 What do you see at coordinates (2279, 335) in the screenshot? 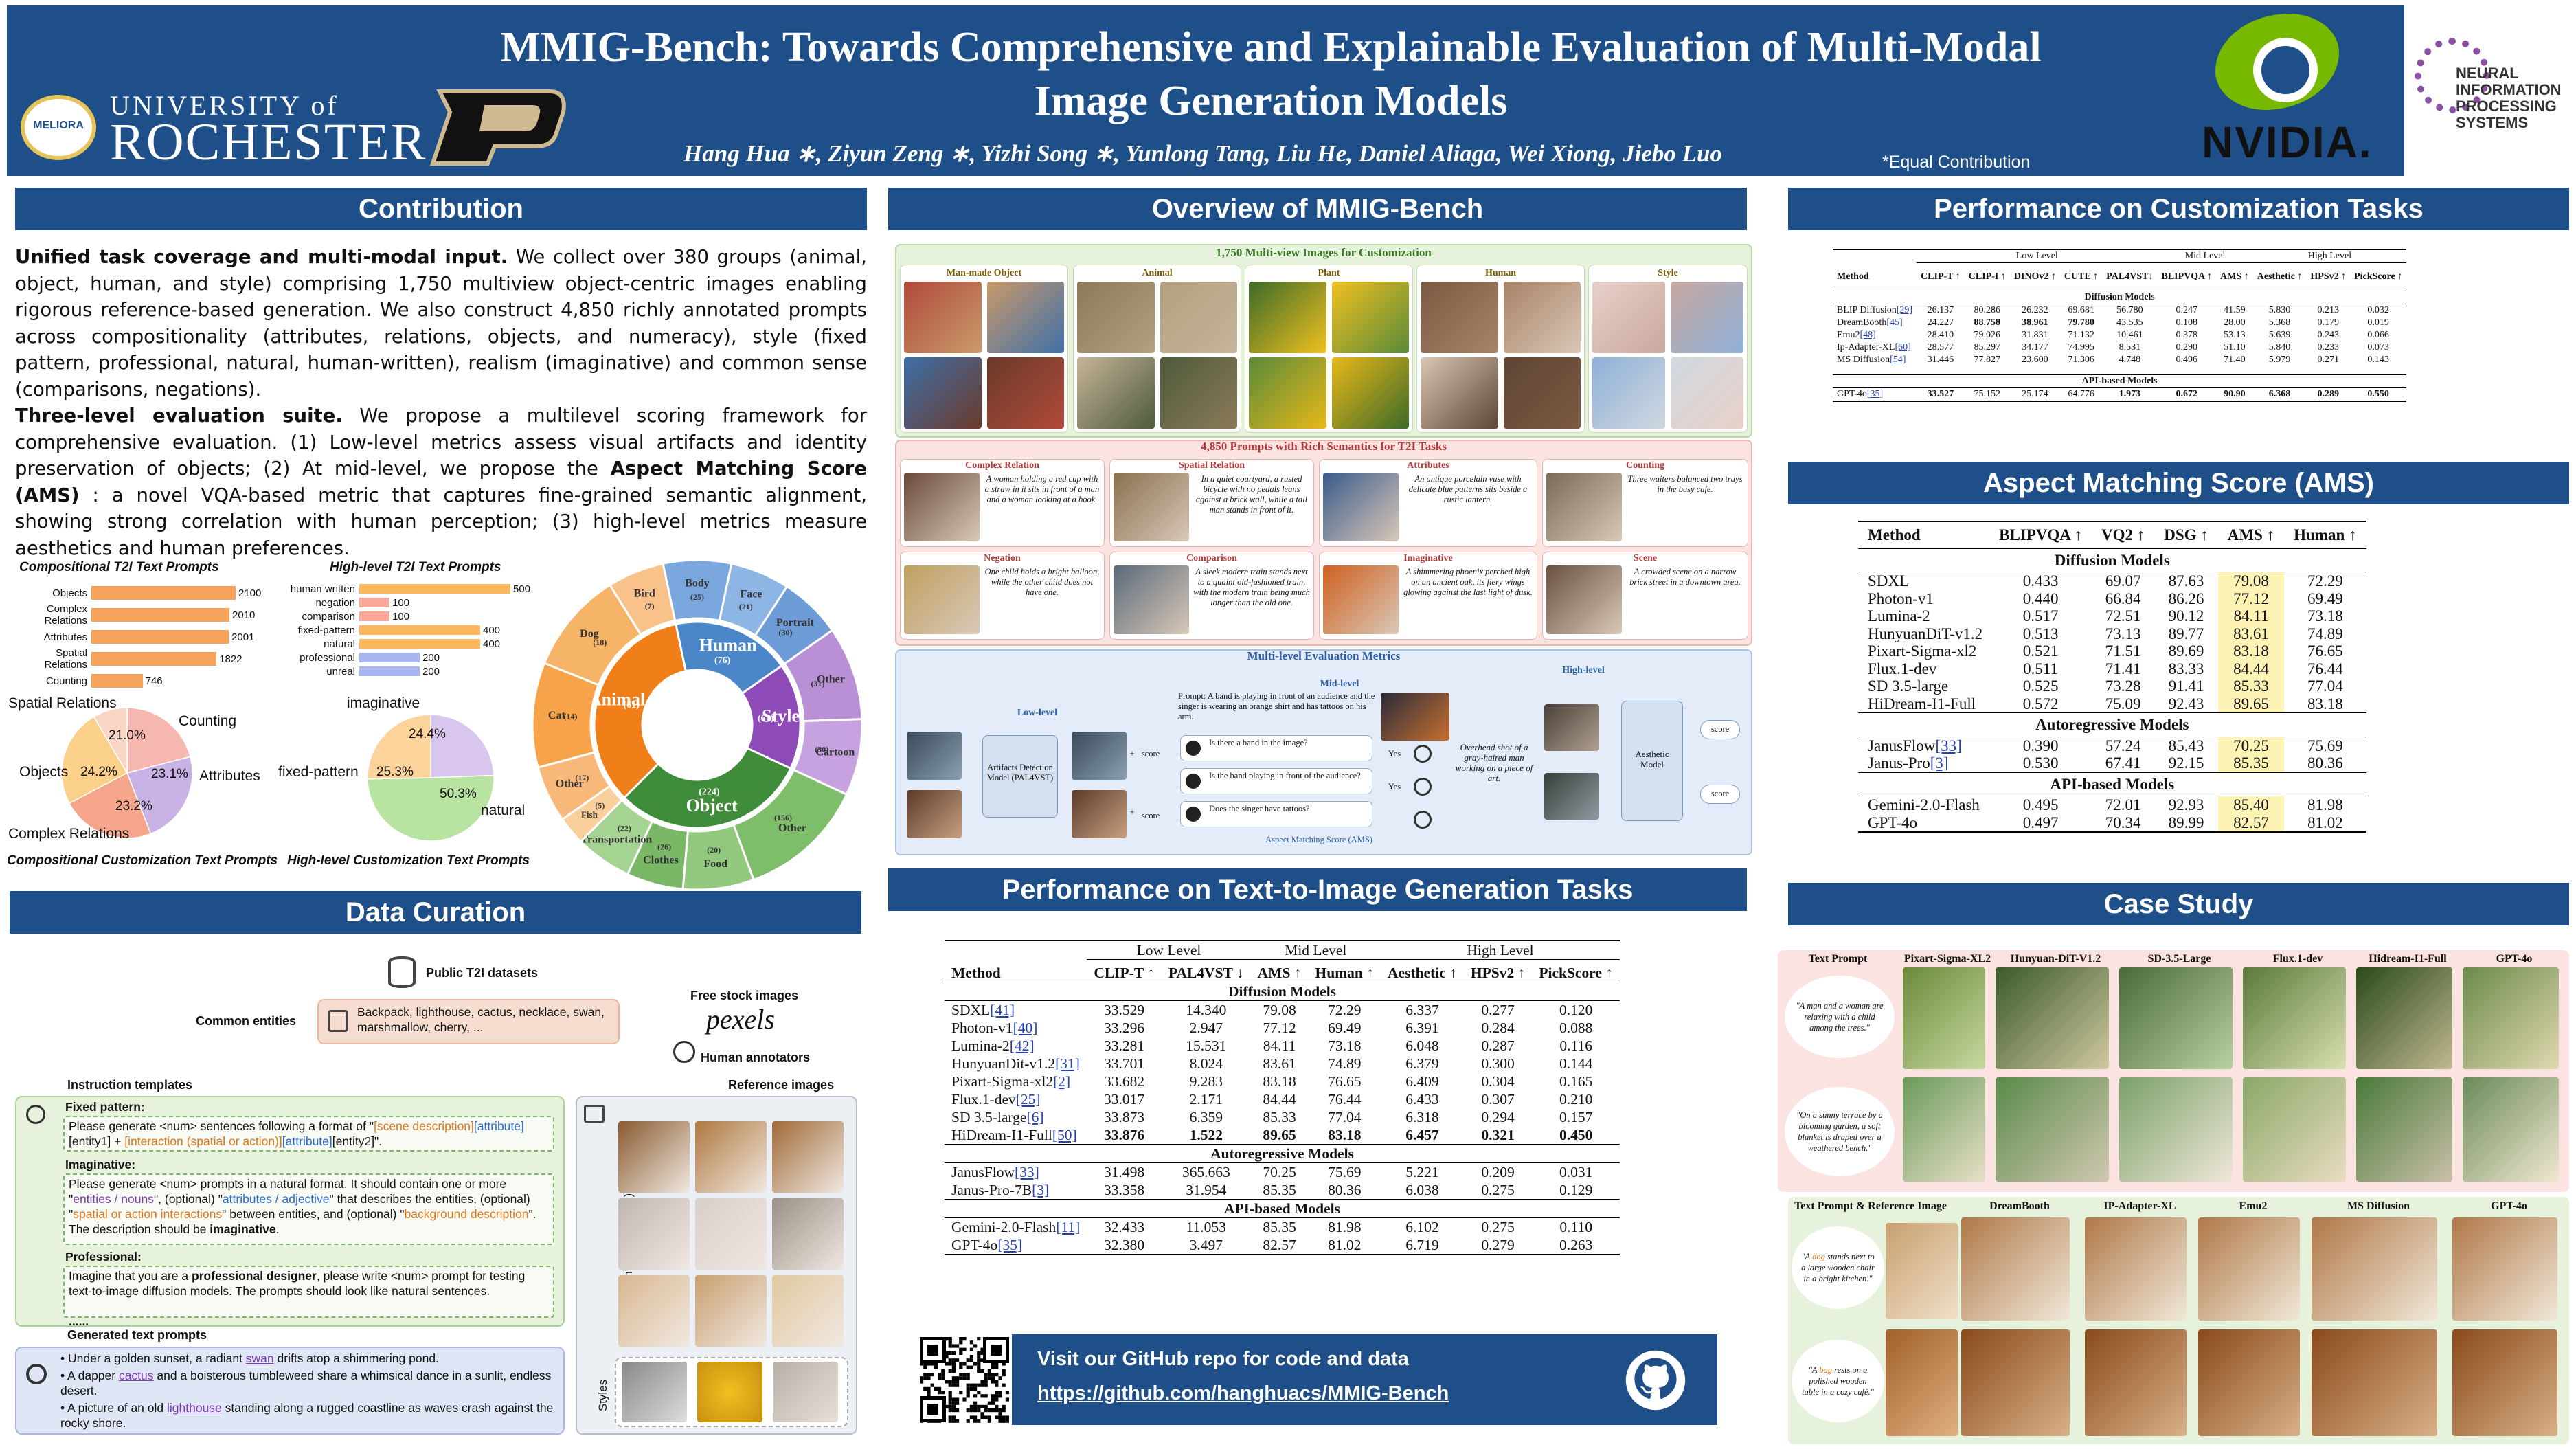
I see `table-cell: 5.639` at bounding box center [2279, 335].